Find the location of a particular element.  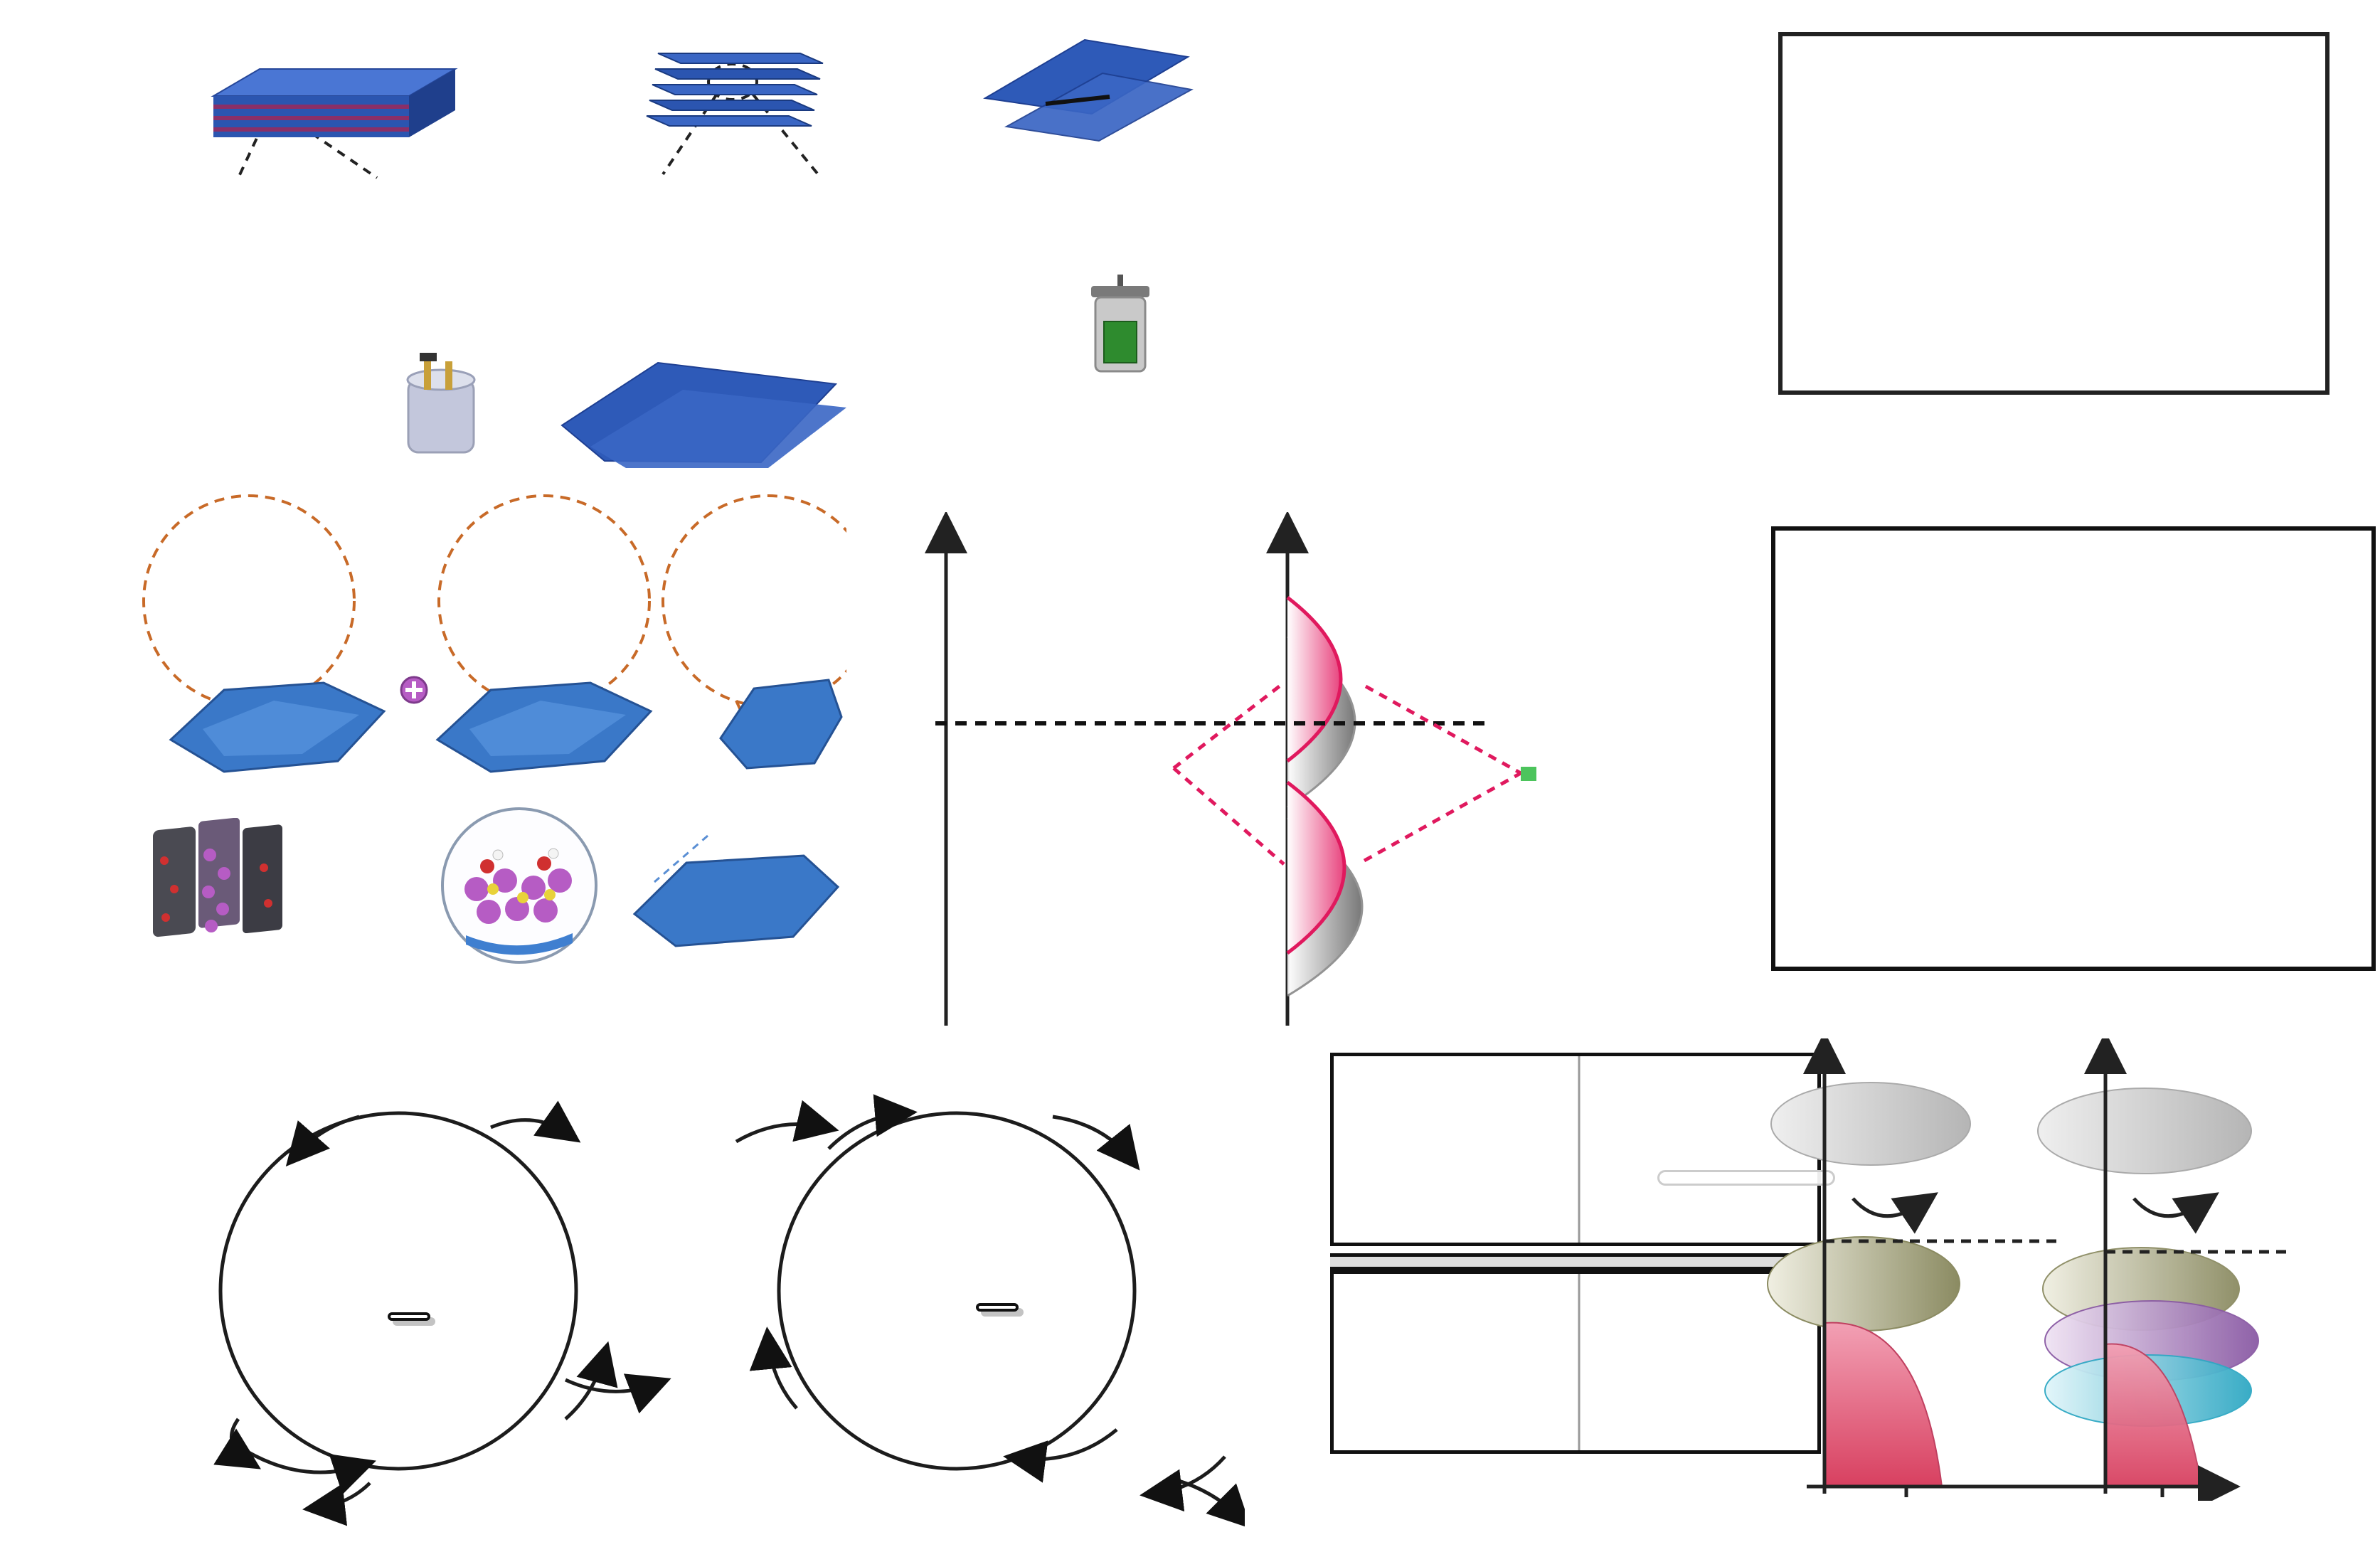

delaminated-flake is located at coordinates (1088, 90).